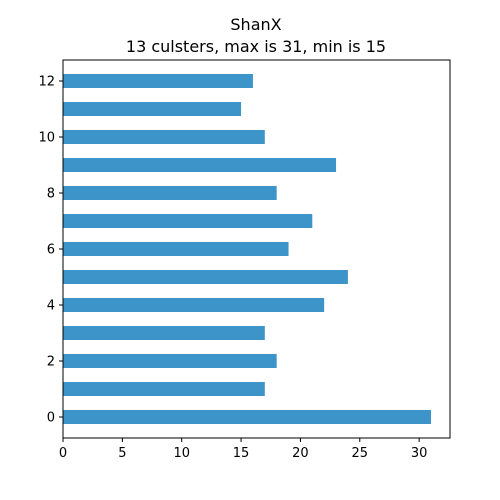  I want to click on x-tick-label: 30, so click(419, 453).